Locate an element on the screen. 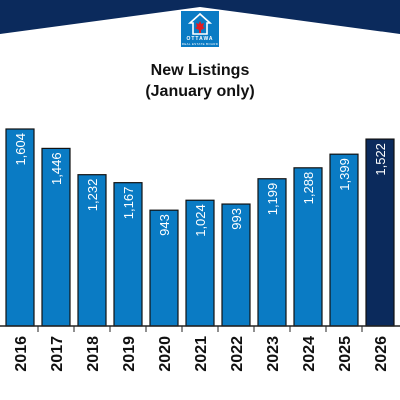 This screenshot has height=400, width=400. x-tick-label-2025: 2025 is located at coordinates (345, 354).